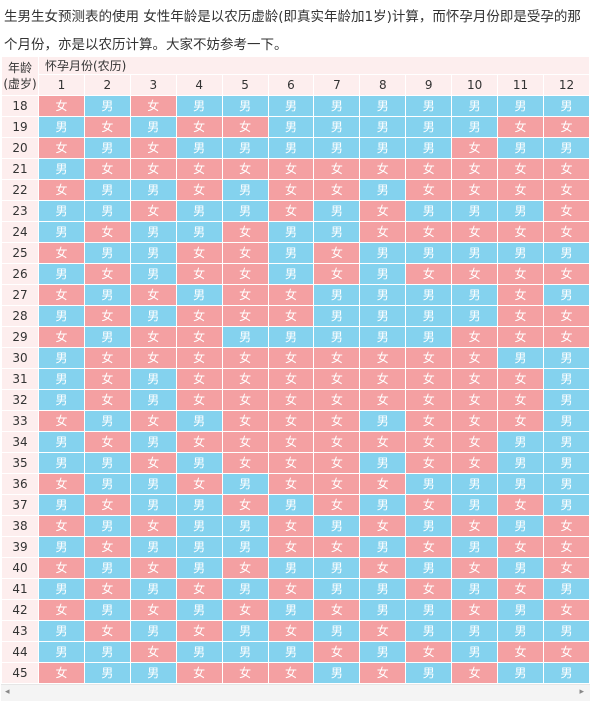 The height and width of the screenshot is (706, 590). What do you see at coordinates (295, 692) in the screenshot?
I see `horizontal-scrollbar: ◂ ▸` at bounding box center [295, 692].